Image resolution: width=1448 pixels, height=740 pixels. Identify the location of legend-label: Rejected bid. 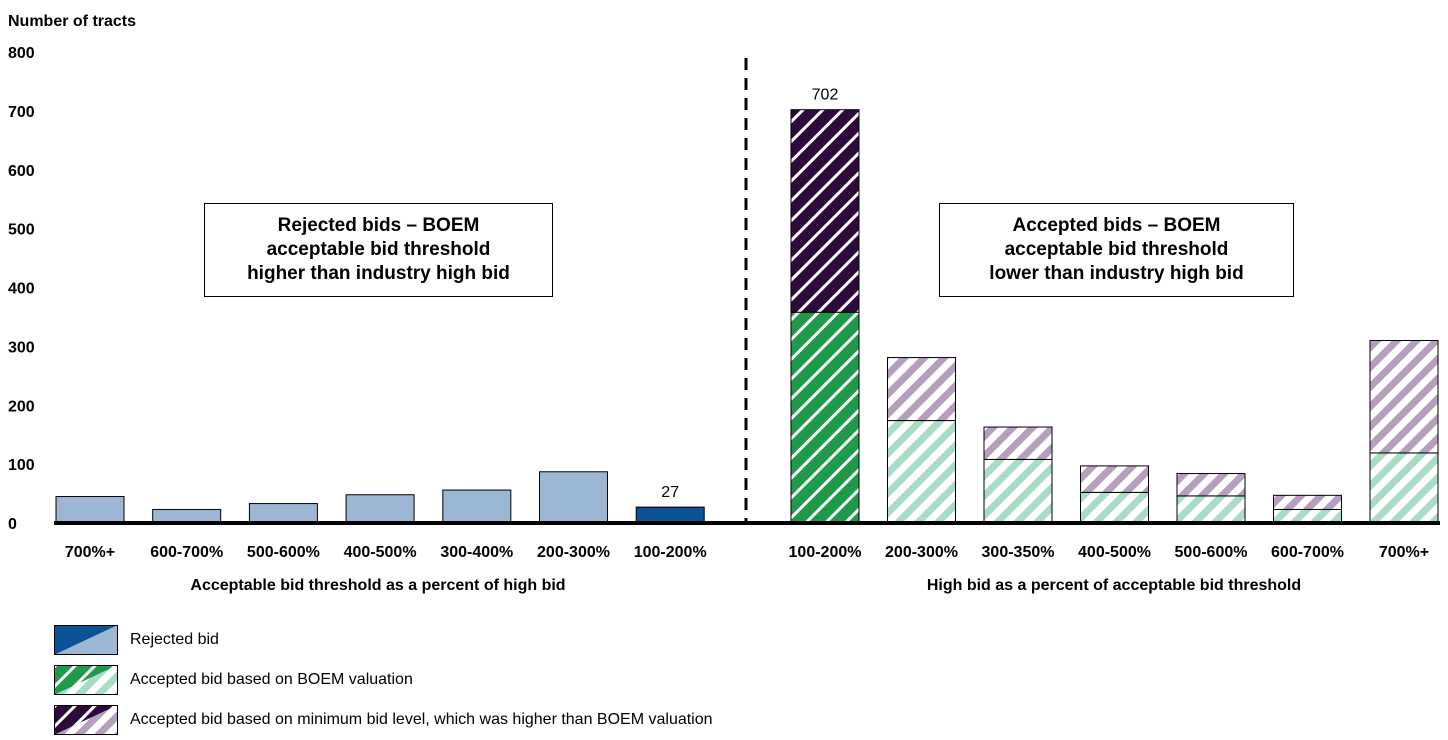
(174, 639).